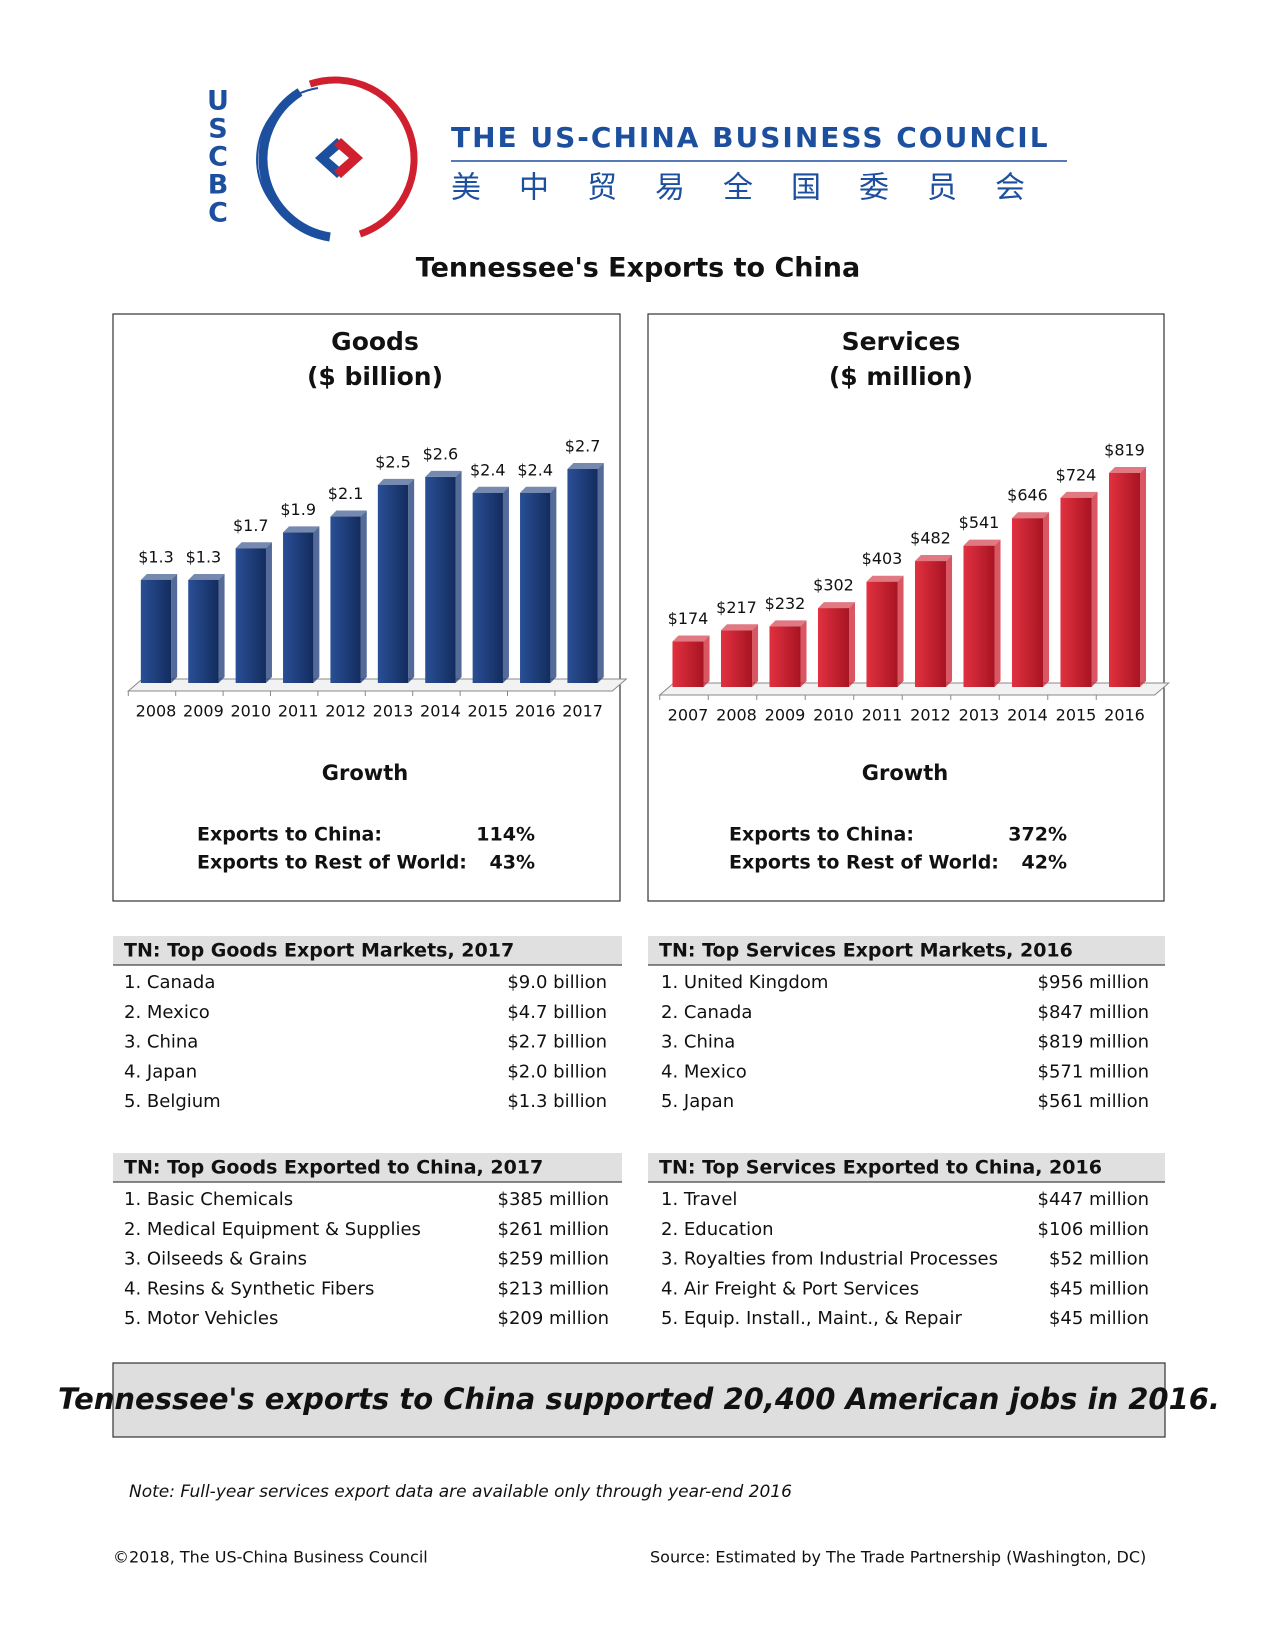 The height and width of the screenshot is (1650, 1275). I want to click on table-cell: 5. Equip. Install., Maint., & Repair, so click(812, 1318).